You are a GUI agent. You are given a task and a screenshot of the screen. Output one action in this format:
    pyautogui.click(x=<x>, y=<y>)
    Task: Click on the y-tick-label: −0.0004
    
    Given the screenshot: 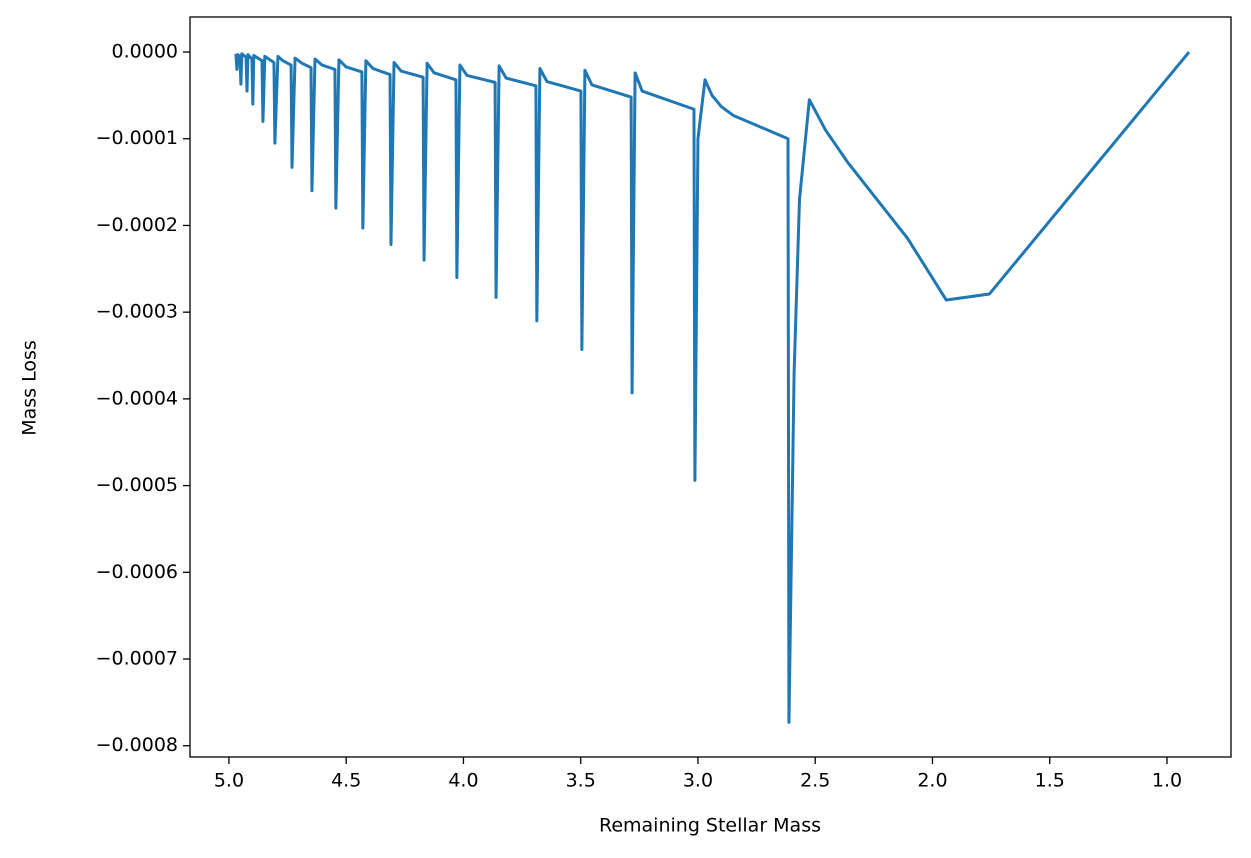 What is the action you would take?
    pyautogui.click(x=137, y=398)
    